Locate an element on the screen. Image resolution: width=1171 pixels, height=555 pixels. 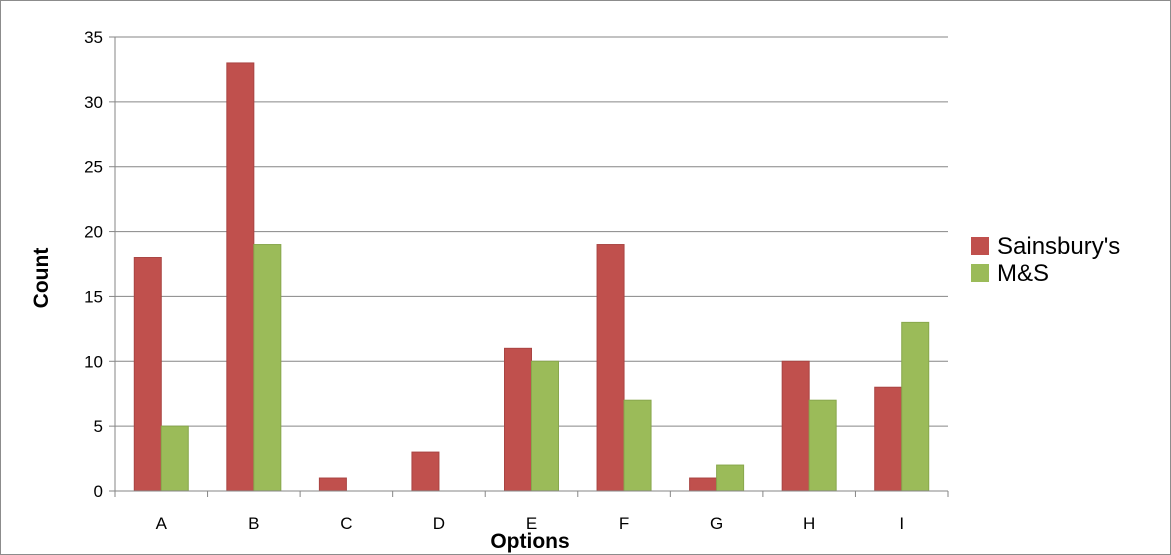
bar-I-ms is located at coordinates (915, 406).